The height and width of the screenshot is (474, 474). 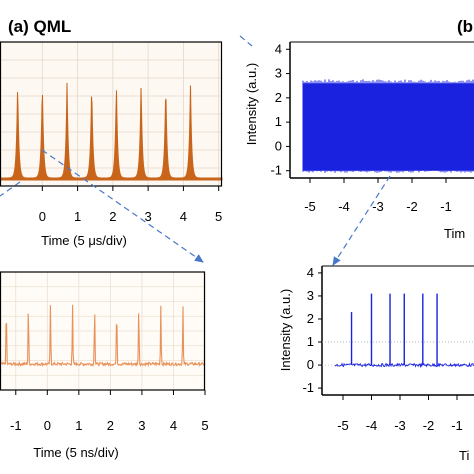 I want to click on panel-c-xtick-label: 4, so click(x=173, y=425).